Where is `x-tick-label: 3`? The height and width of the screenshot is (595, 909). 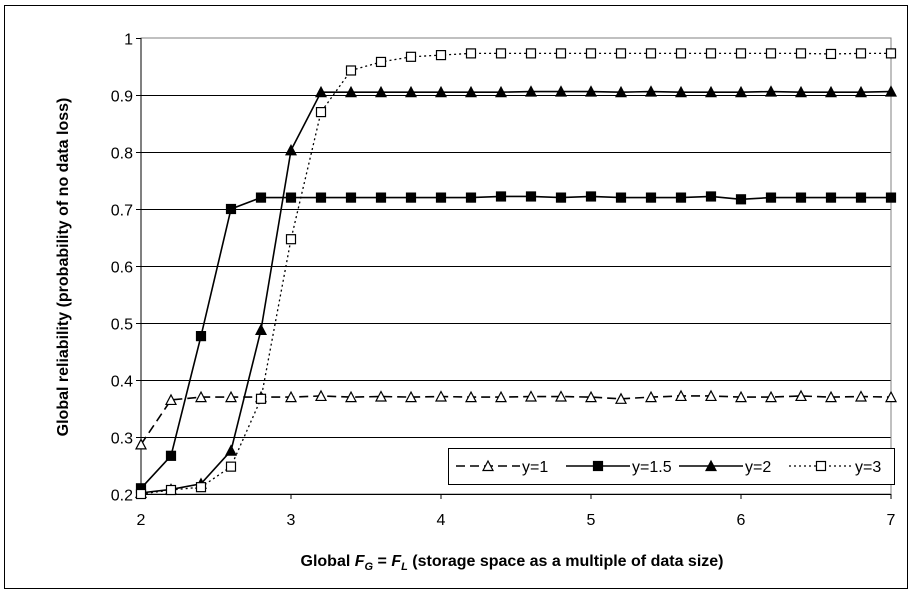 x-tick-label: 3 is located at coordinates (291, 520).